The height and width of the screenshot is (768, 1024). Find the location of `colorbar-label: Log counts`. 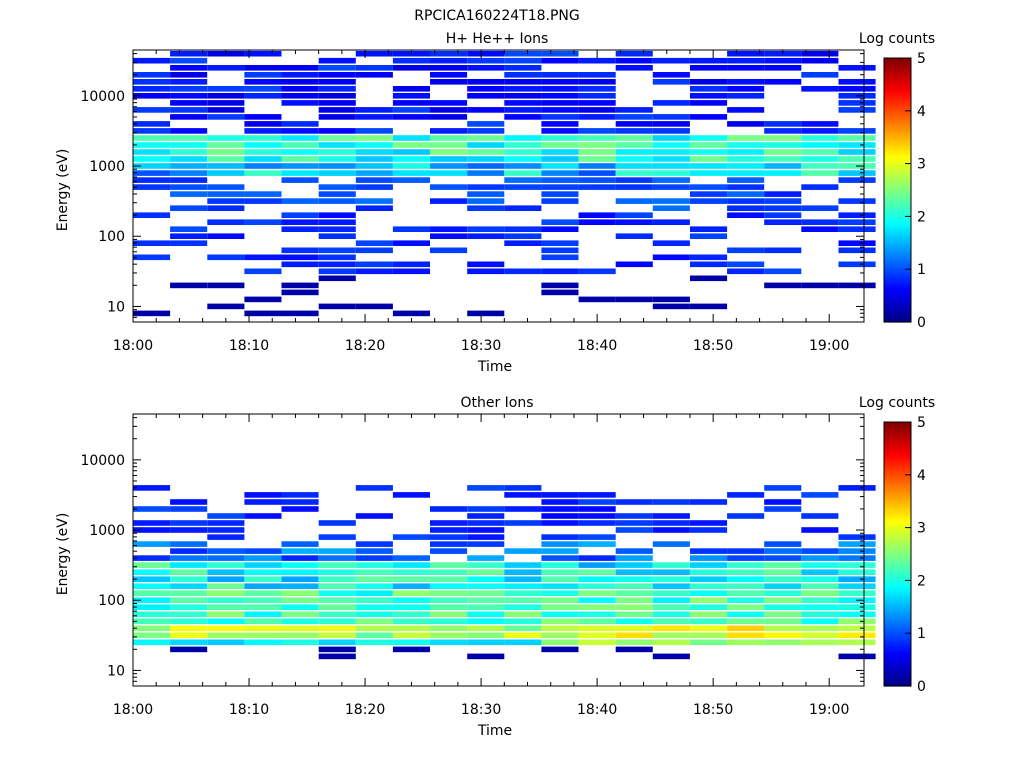

colorbar-label: Log counts is located at coordinates (897, 403).